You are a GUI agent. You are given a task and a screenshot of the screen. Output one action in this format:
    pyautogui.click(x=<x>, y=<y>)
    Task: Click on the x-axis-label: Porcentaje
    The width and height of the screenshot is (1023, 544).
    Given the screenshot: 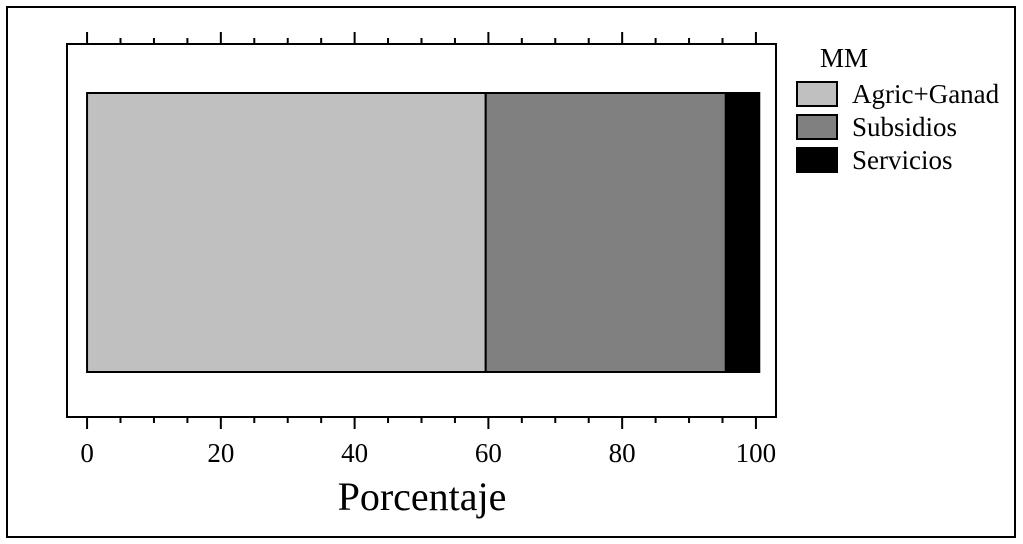 What is the action you would take?
    pyautogui.click(x=422, y=496)
    